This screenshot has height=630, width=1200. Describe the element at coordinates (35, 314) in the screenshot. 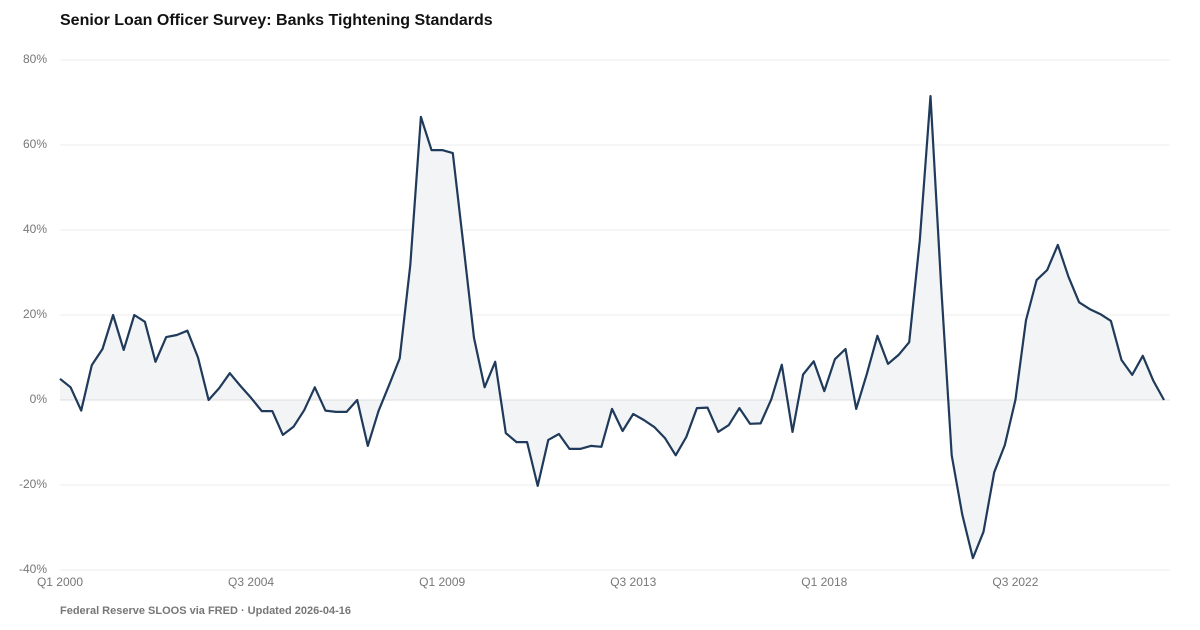

I see `y-tick-label: 20%` at that location.